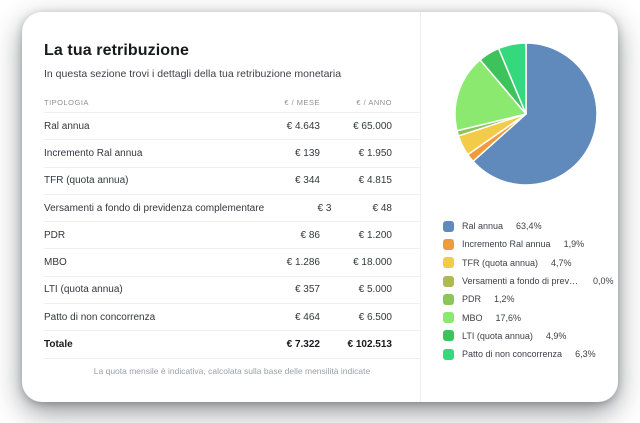 The image size is (640, 423). I want to click on row-monthly-value: € 357, so click(307, 290).